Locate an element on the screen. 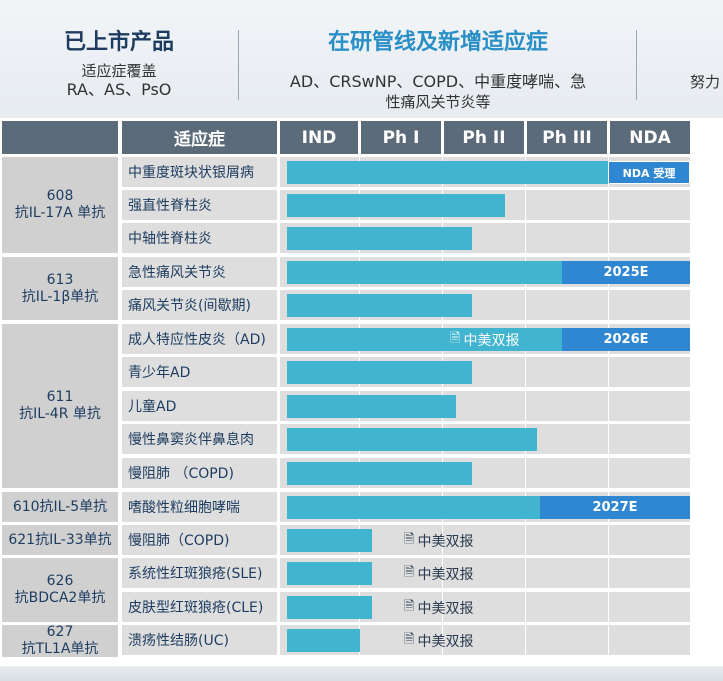  indication-cell: 嗜酸性粒细胞哮喘 is located at coordinates (199, 507).